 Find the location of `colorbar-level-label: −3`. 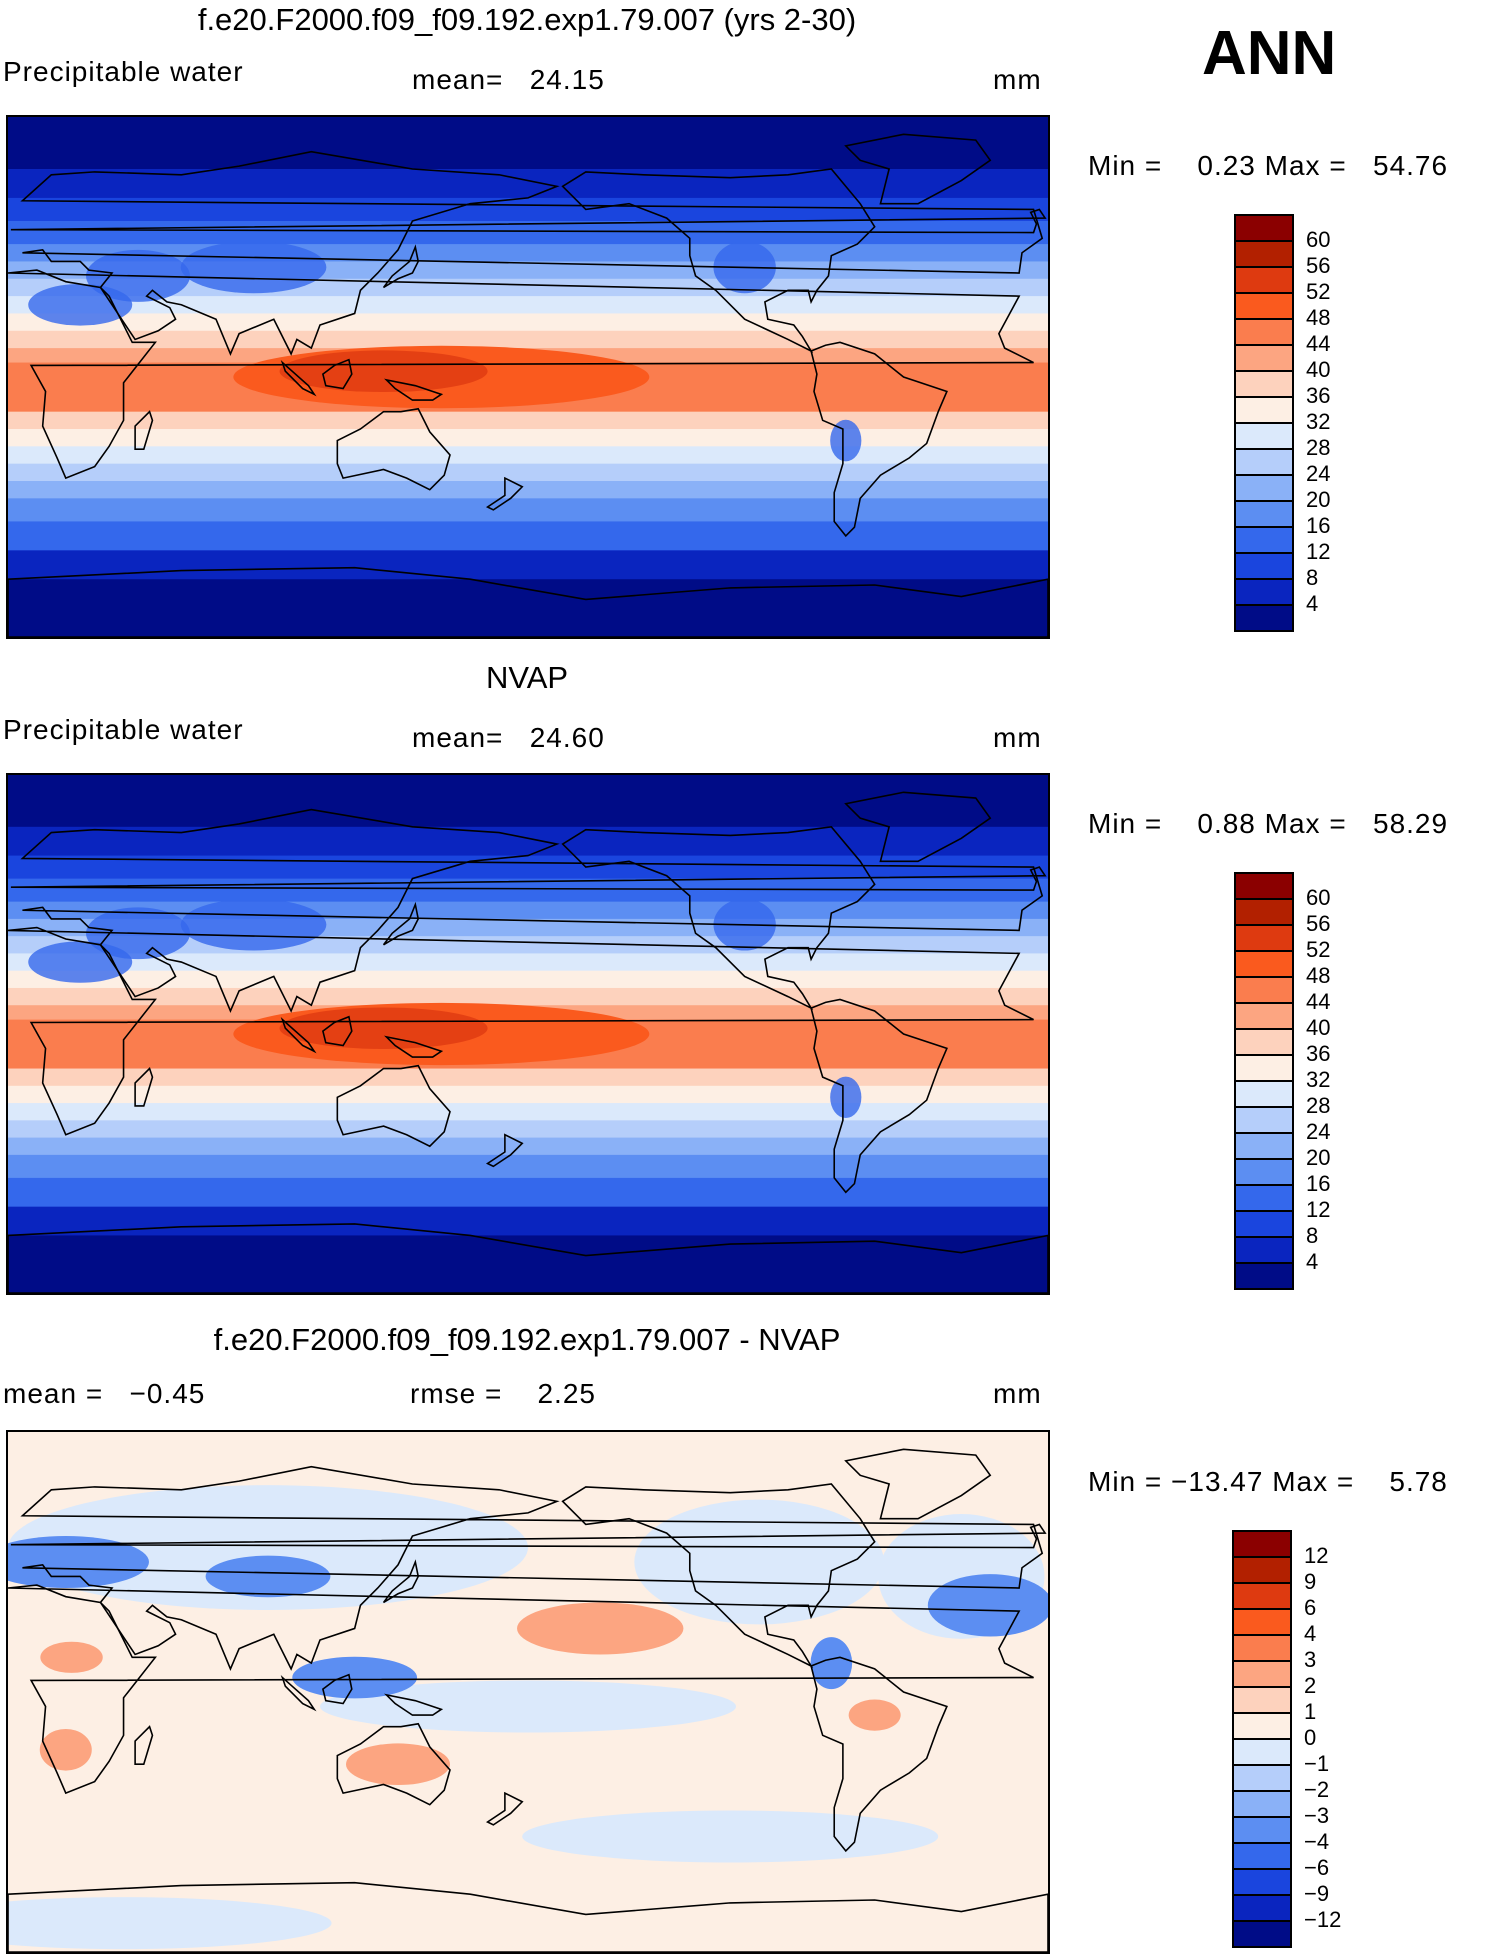

colorbar-level-label: −3 is located at coordinates (1317, 1815).